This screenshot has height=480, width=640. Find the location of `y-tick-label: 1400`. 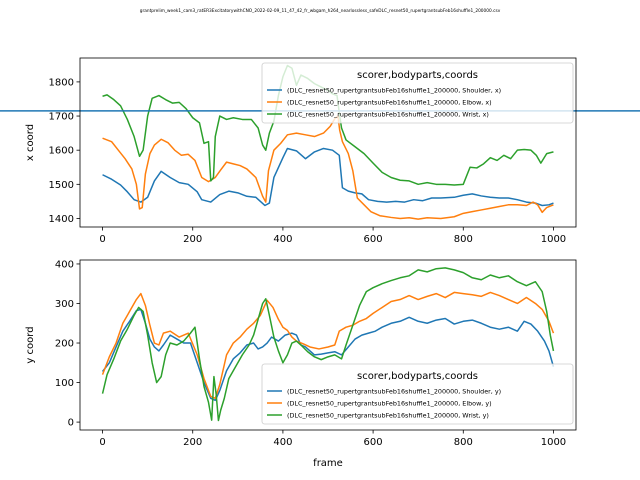

y-tick-label: 1400 is located at coordinates (61, 219).